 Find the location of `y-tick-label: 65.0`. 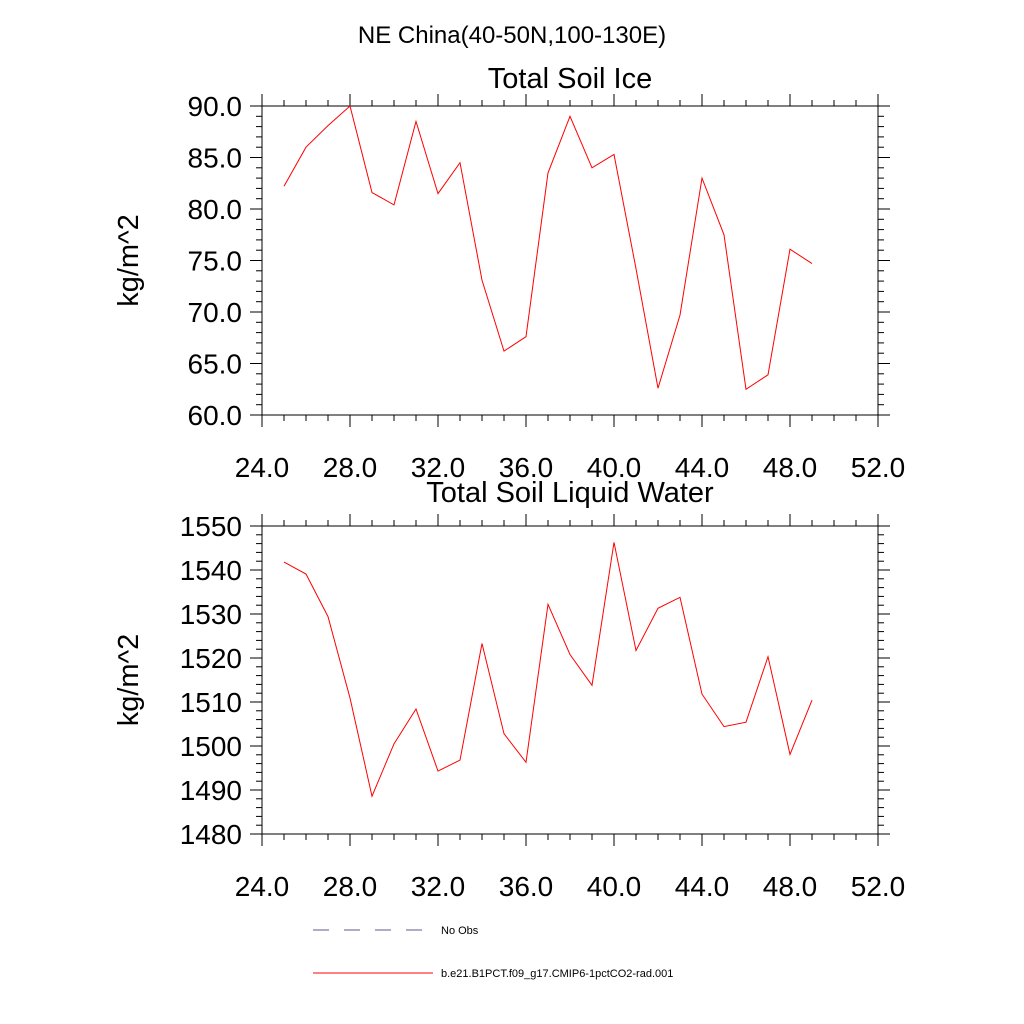

y-tick-label: 65.0 is located at coordinates (215, 364).